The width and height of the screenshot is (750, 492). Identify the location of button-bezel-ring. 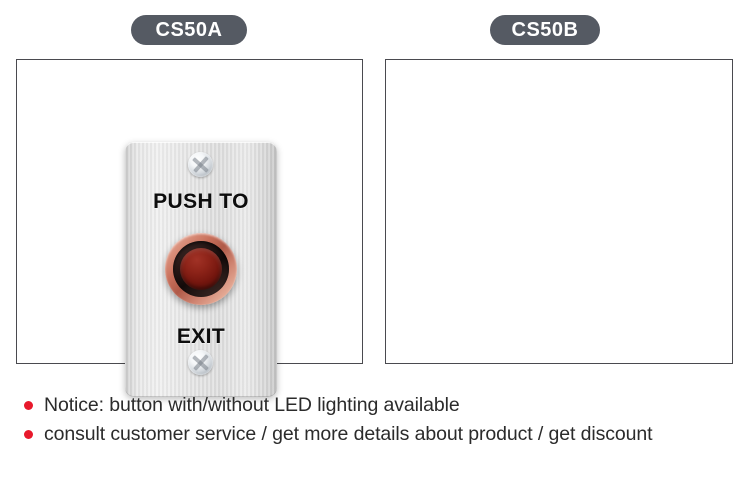
(201, 269).